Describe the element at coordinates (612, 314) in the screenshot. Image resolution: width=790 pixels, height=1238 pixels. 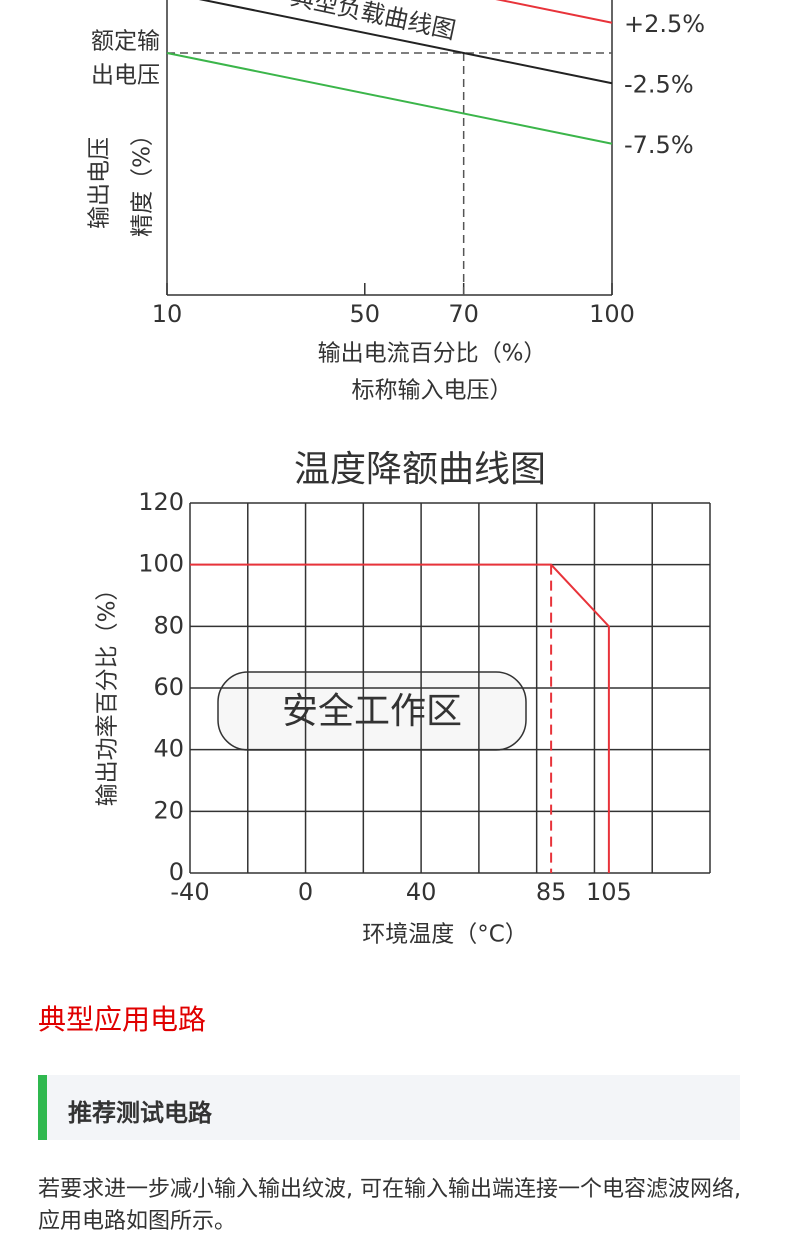
I see `x-tick-label: 100` at that location.